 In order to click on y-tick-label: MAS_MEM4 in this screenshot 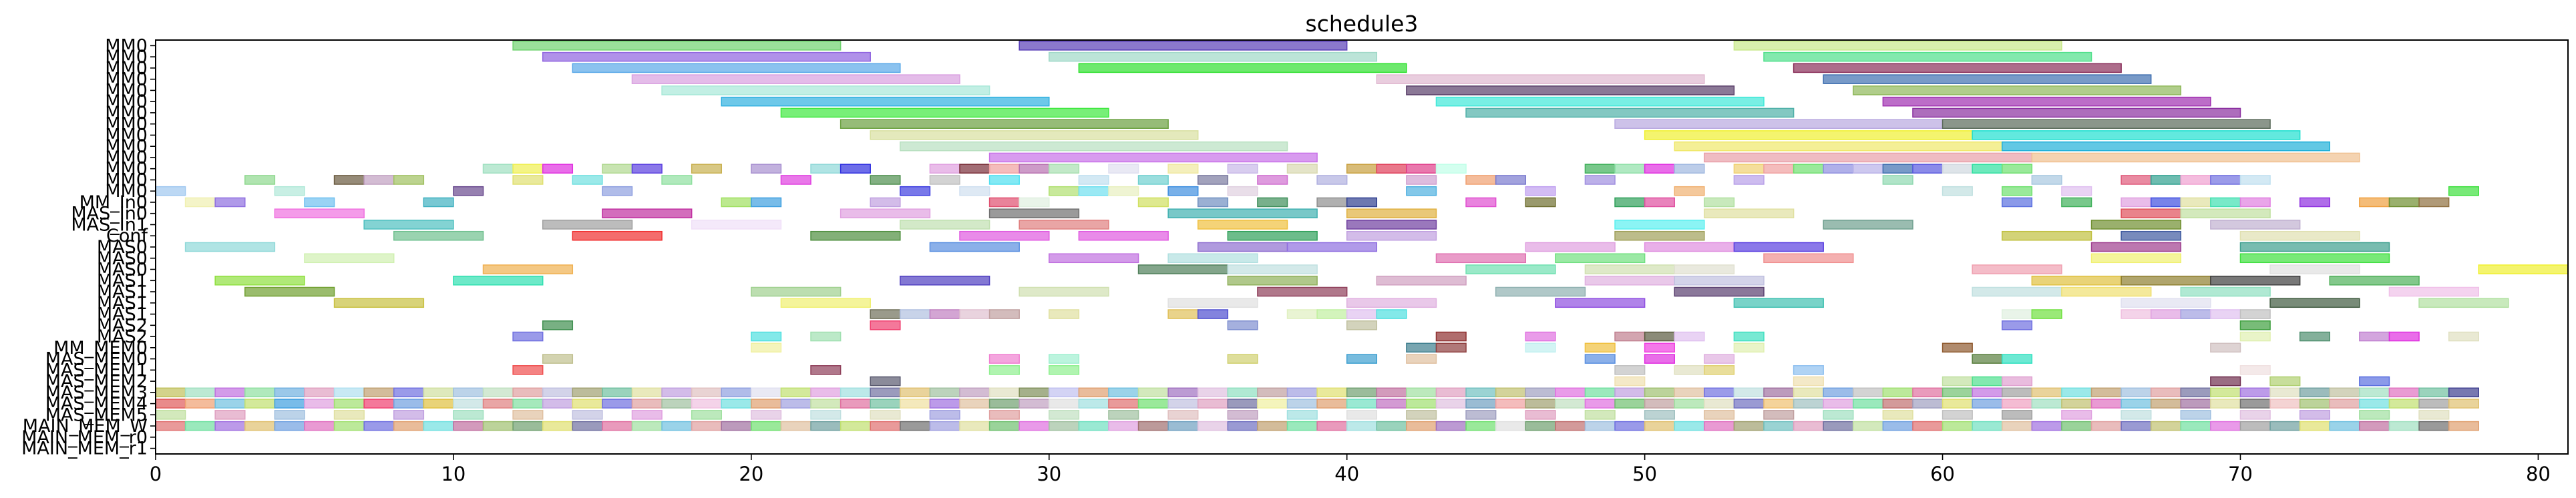, I will do `click(97, 404)`.